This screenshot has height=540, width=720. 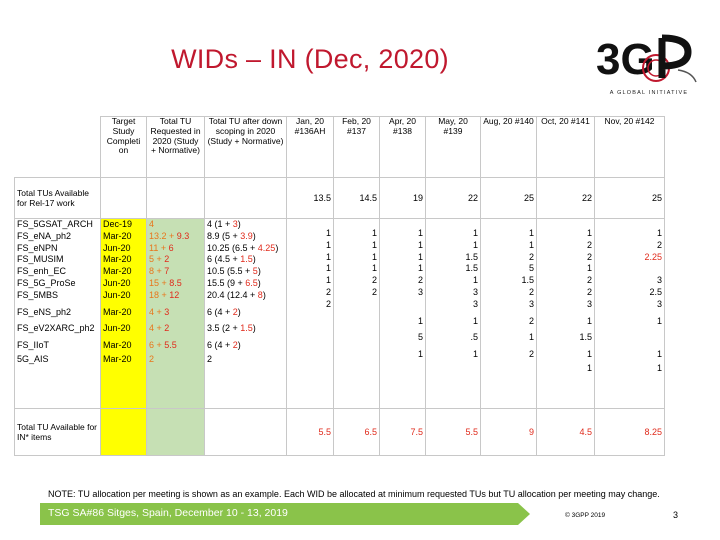 I want to click on footer-bar, so click(x=285, y=514).